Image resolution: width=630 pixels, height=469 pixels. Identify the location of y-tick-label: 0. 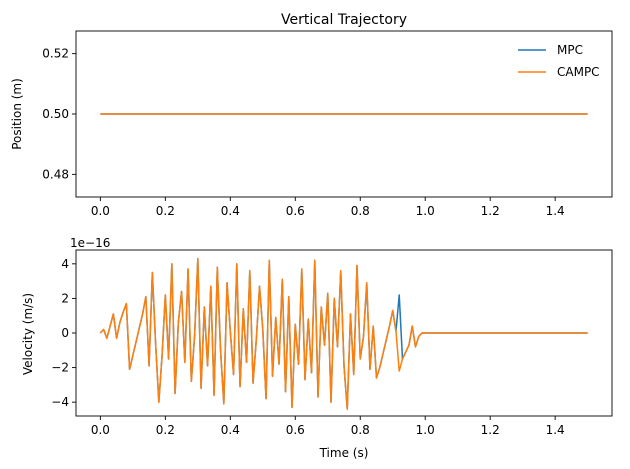
(65, 333).